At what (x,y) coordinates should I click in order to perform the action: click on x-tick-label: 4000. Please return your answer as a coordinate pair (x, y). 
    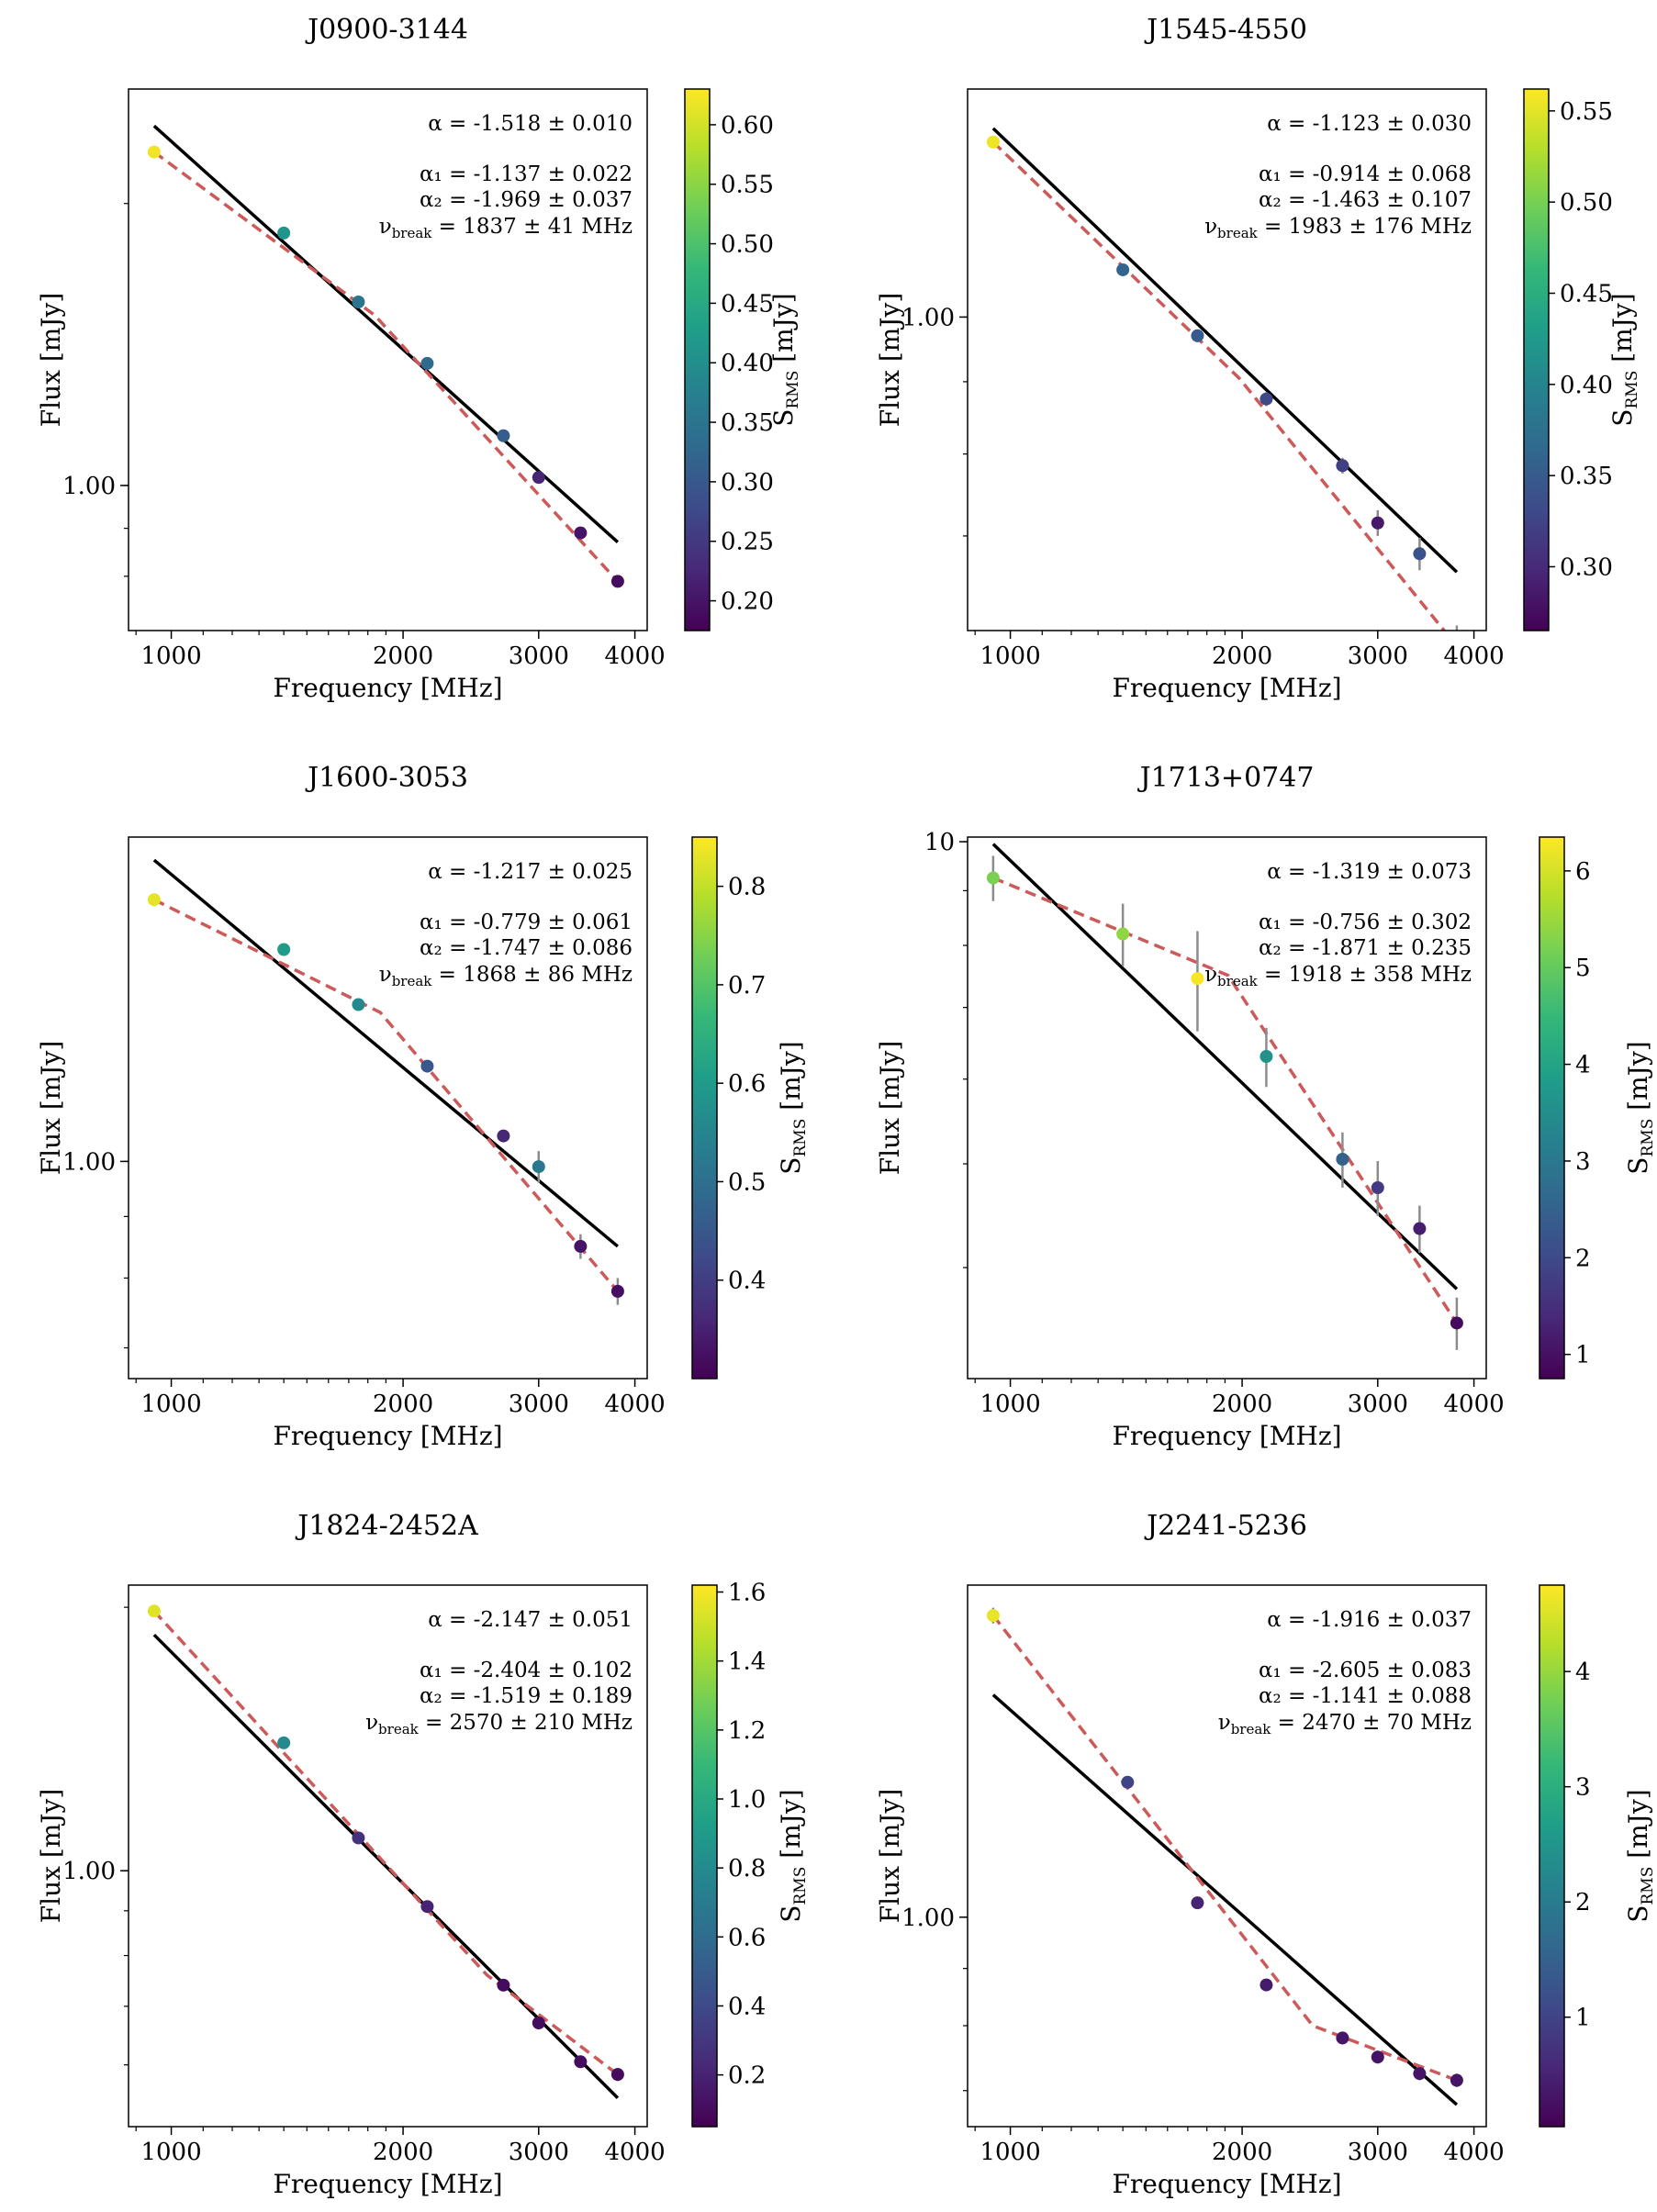
    Looking at the image, I should click on (1474, 2152).